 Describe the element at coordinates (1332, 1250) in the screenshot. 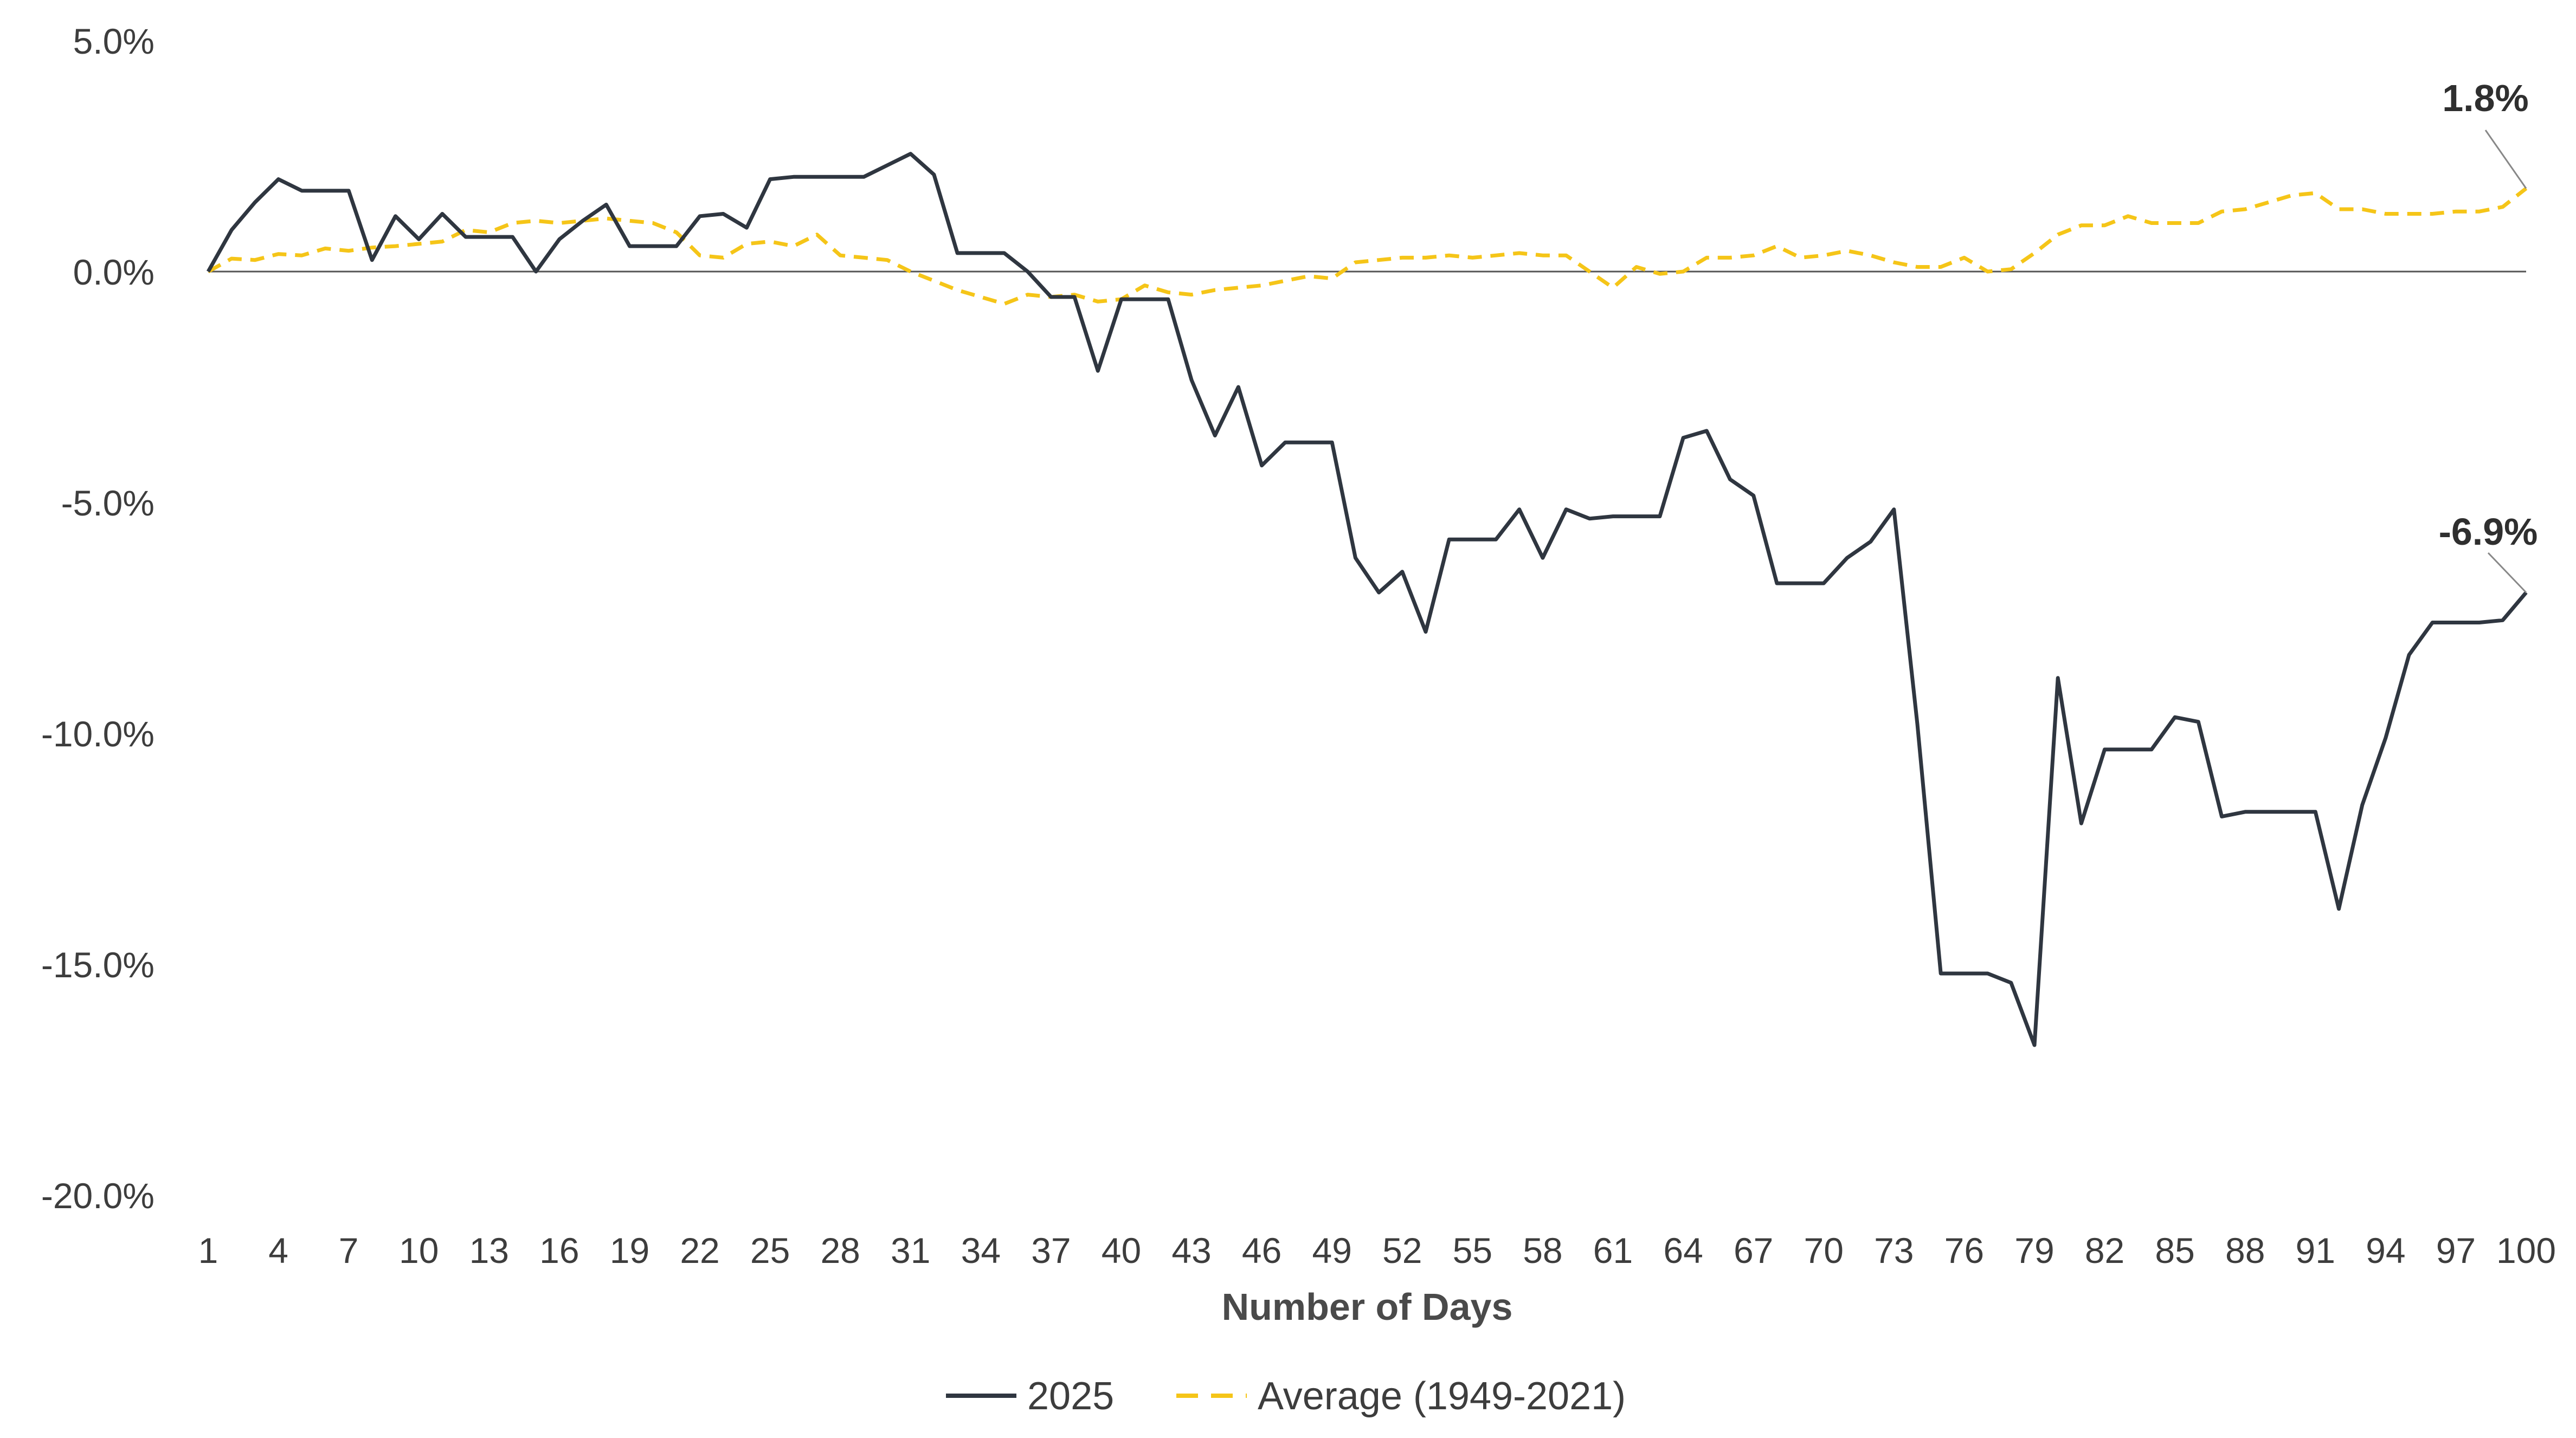

I see `x-tick-label: 49` at that location.